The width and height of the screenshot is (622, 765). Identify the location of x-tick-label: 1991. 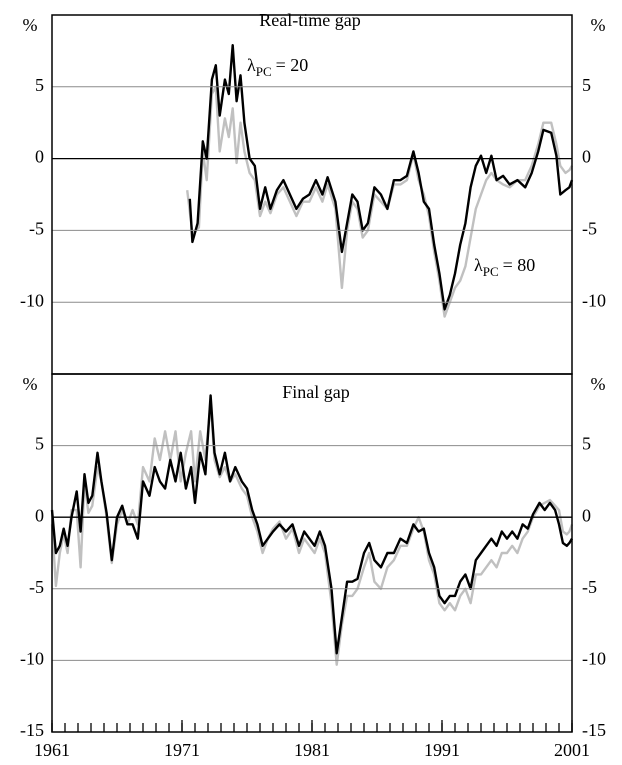
(442, 750).